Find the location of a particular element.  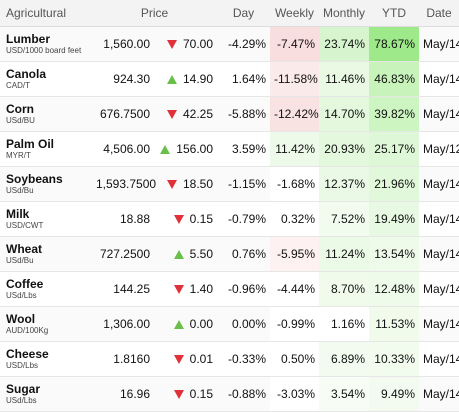

commodity-cell: Canola CAD/T is located at coordinates (46, 79).